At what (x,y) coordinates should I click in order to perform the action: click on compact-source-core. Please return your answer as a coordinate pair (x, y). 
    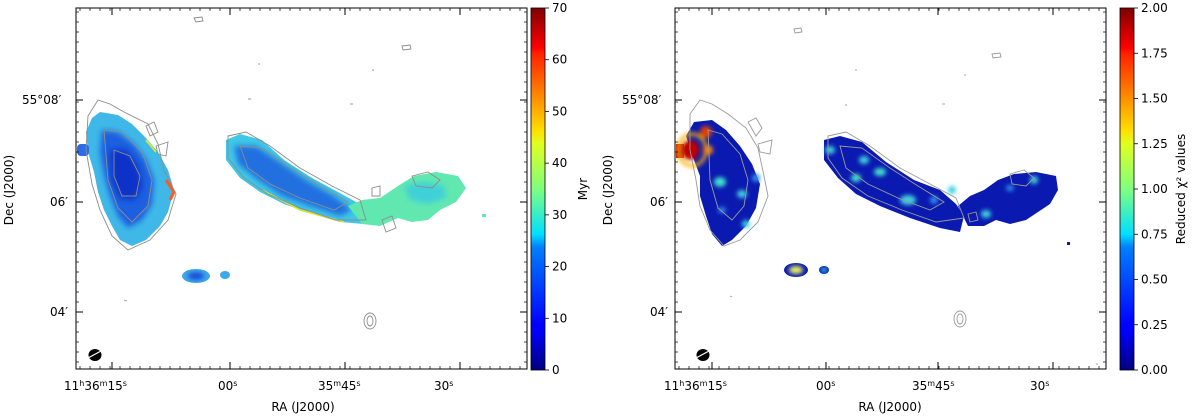
    Looking at the image, I should click on (196, 276).